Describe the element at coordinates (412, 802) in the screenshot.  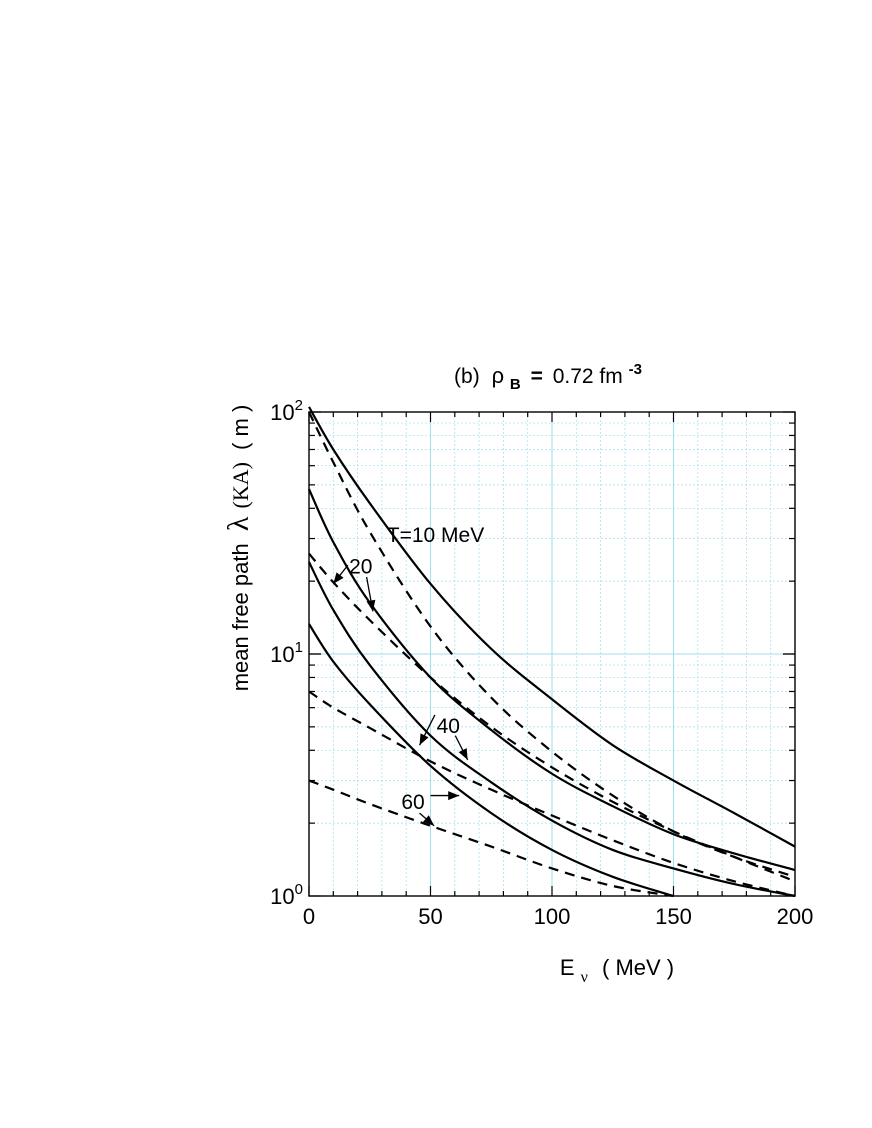
I see `annotation-label: 60` at that location.